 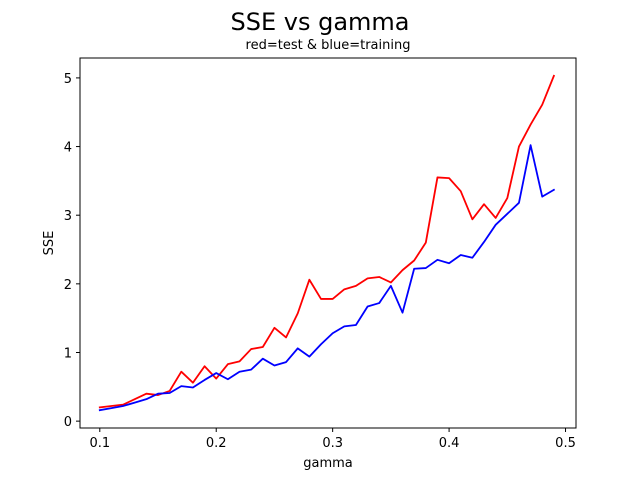 What do you see at coordinates (68, 422) in the screenshot?
I see `y-tick-label: 0` at bounding box center [68, 422].